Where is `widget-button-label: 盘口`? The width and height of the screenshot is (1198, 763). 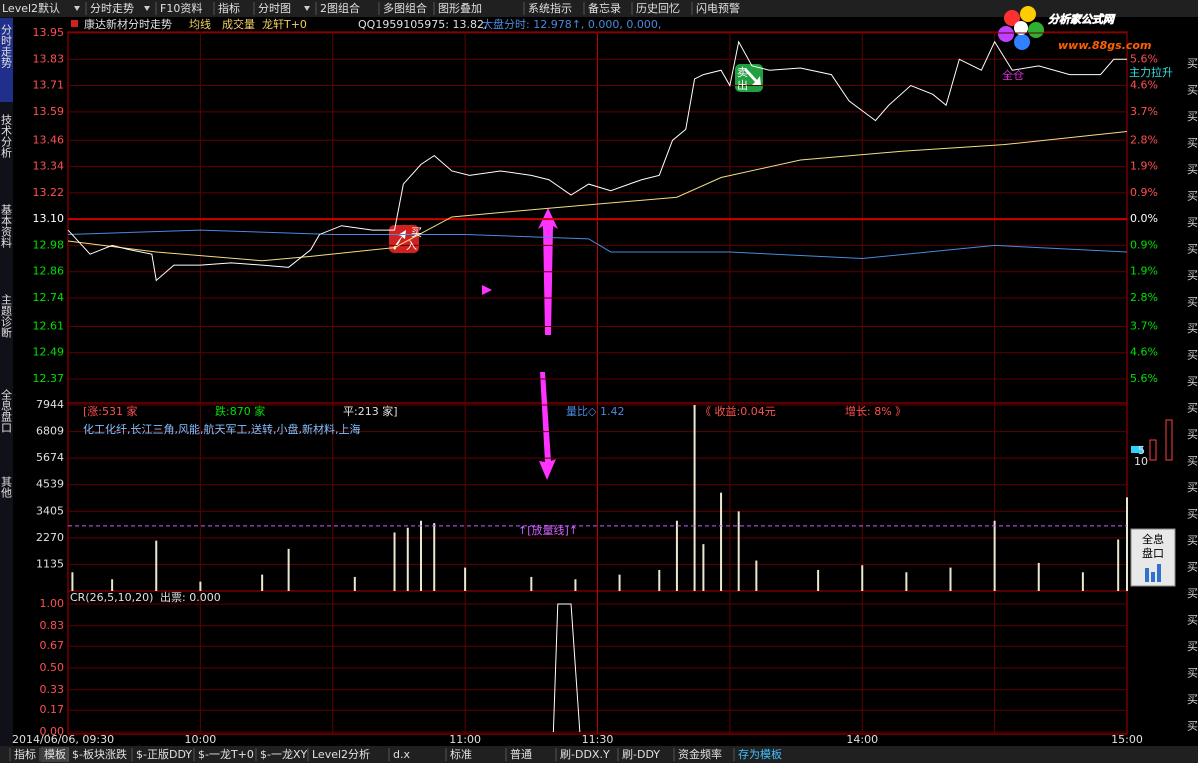
widget-button-label: 盘口 is located at coordinates (1153, 553).